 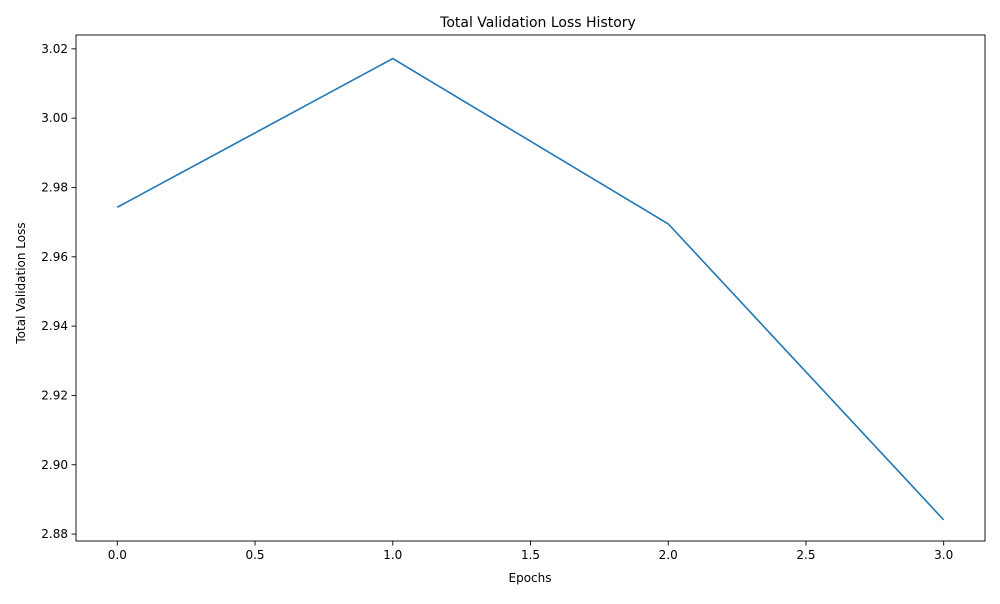 I want to click on y-tick-label: 2.90, so click(x=54, y=465).